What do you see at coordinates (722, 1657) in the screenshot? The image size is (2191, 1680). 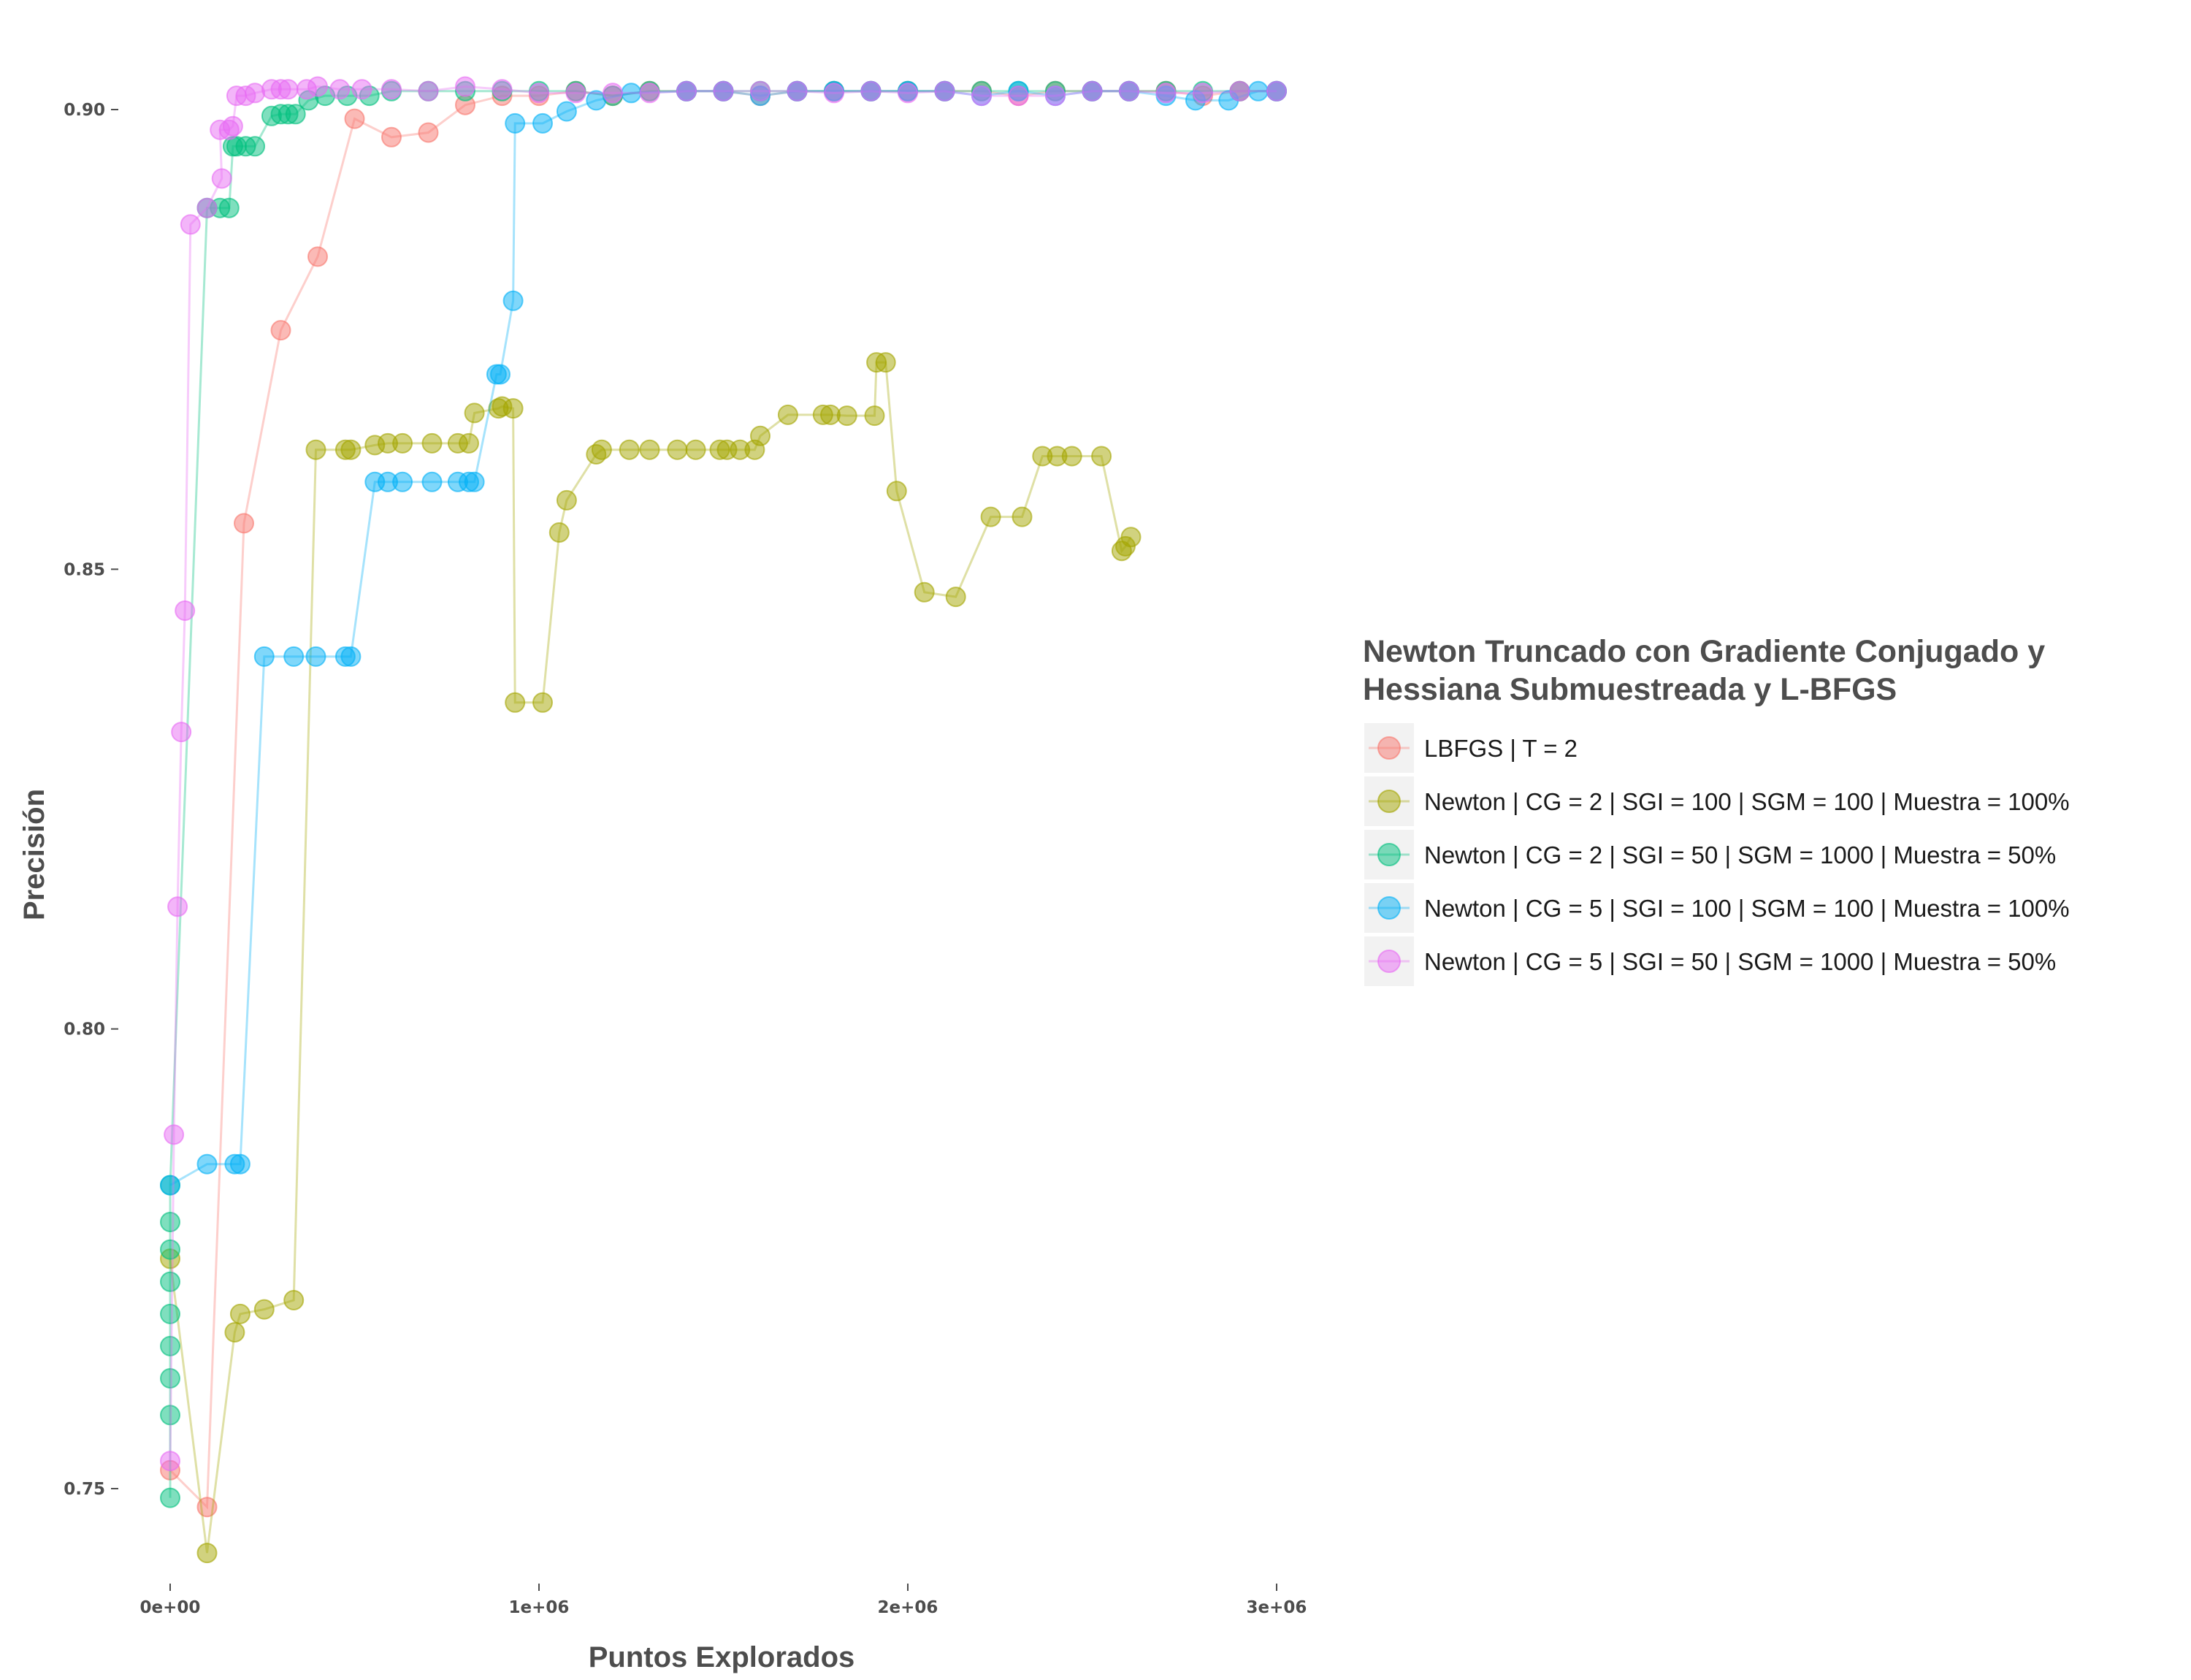 I see `x-axis-title: Puntos Explorados` at bounding box center [722, 1657].